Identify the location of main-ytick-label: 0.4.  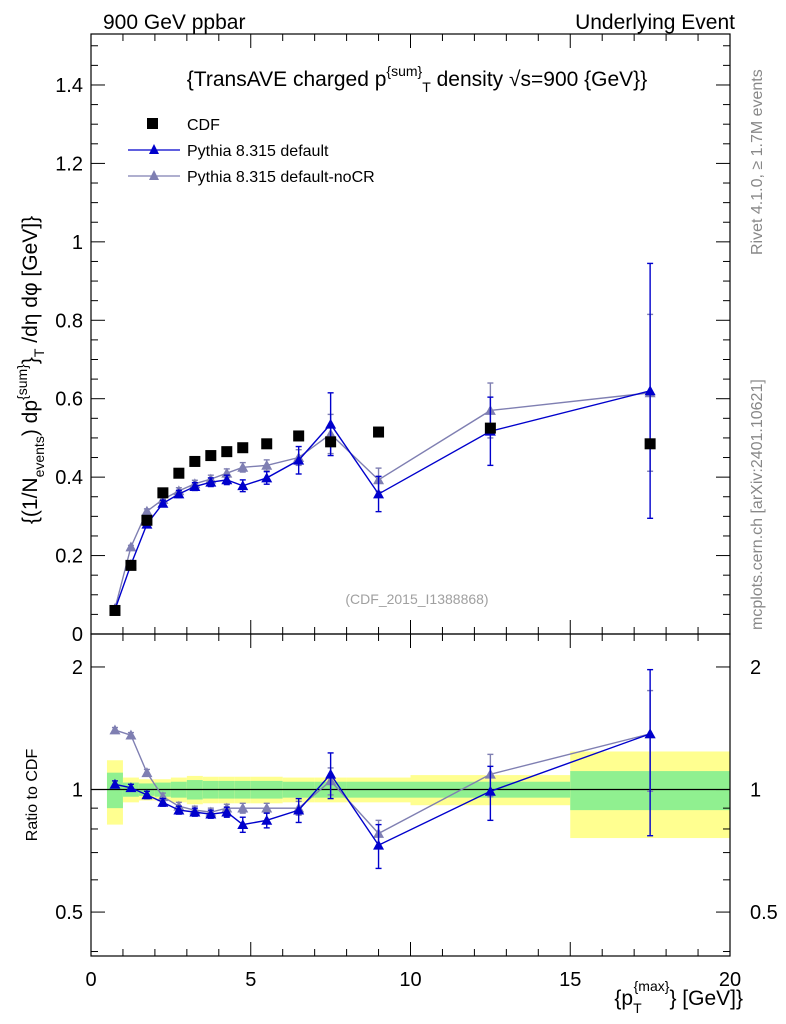
(69, 478).